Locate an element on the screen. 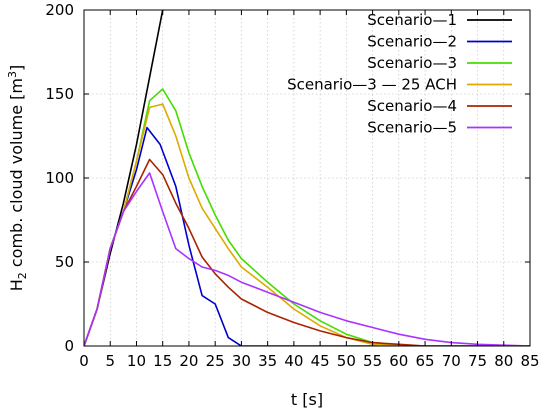 The image size is (550, 413). legend-label: Scenario—2 is located at coordinates (412, 42).